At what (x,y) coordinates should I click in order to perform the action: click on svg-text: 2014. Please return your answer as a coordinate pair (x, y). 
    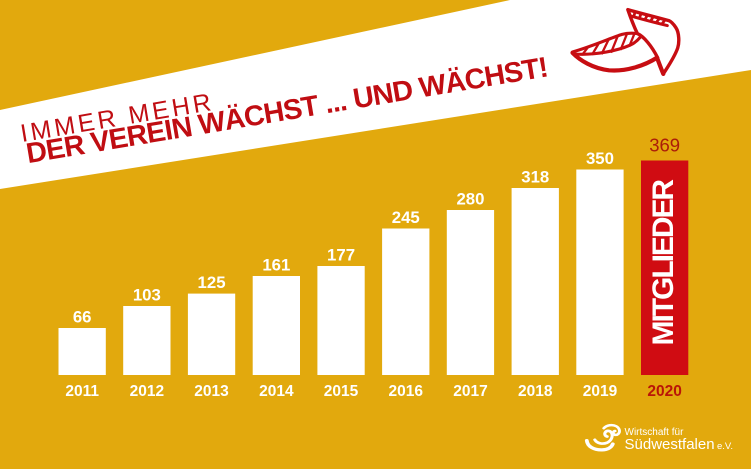
    Looking at the image, I should click on (276, 391).